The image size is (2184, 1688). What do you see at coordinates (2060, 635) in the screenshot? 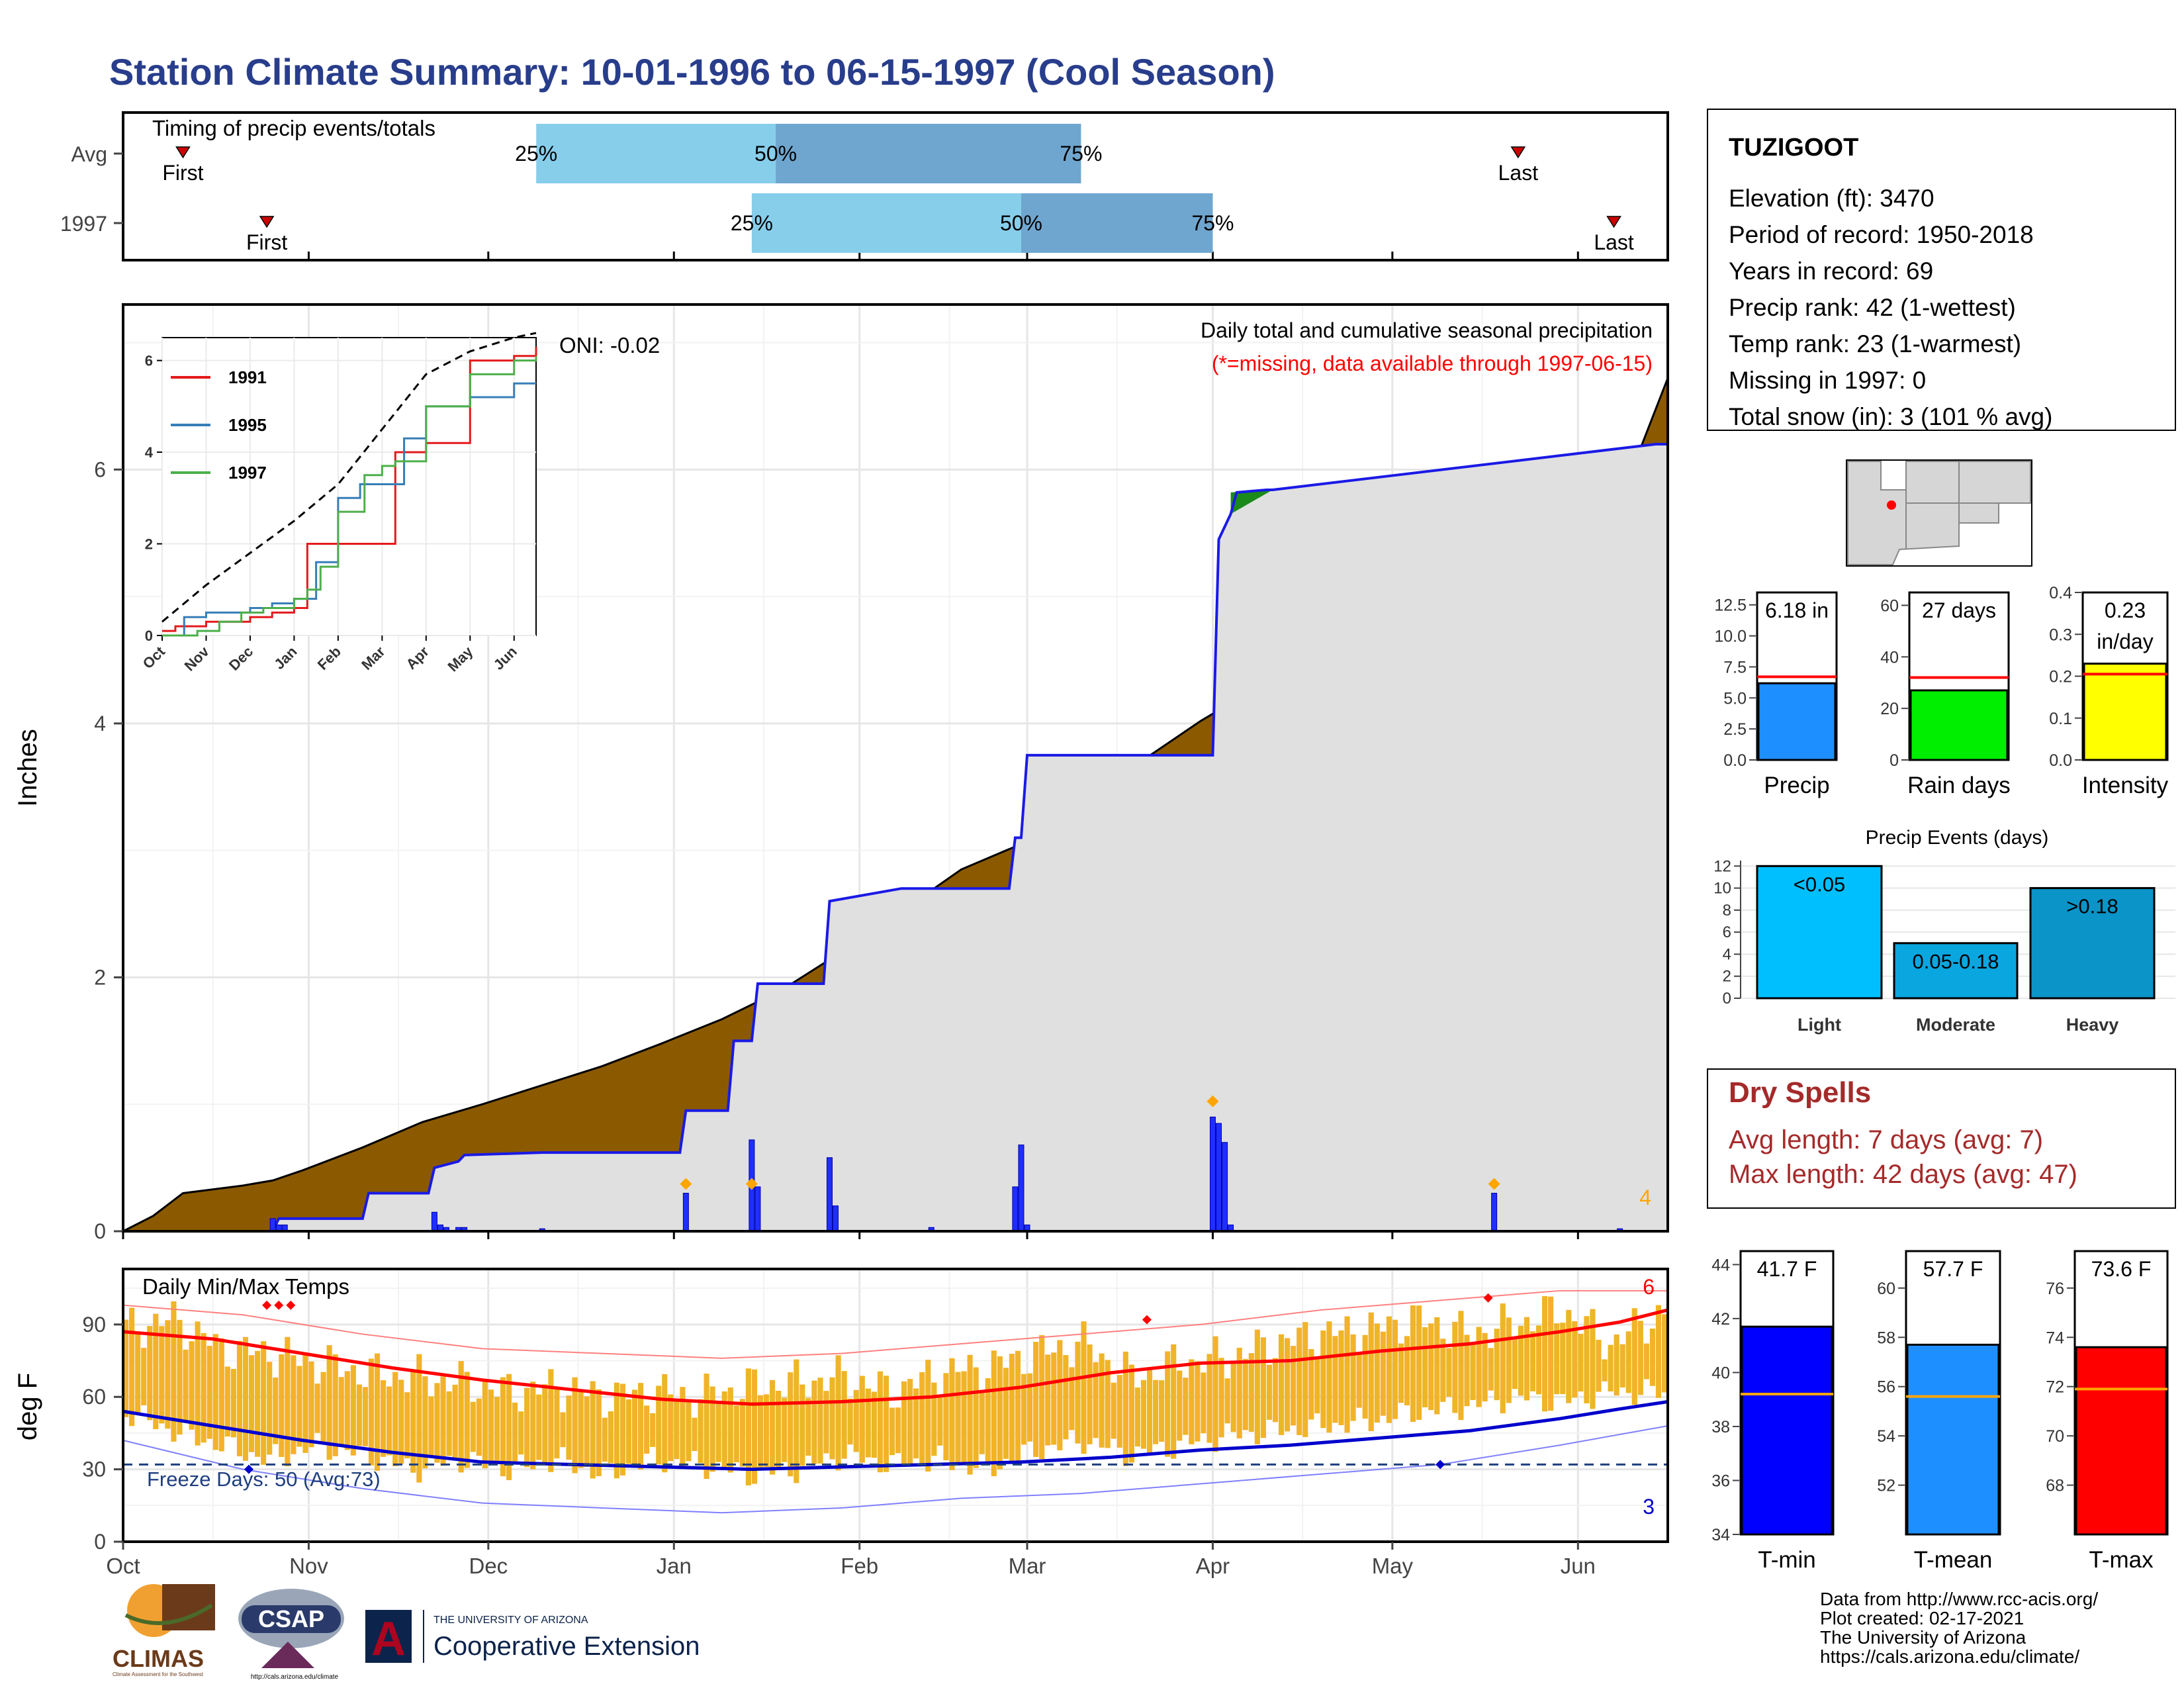
I see `total-intensity-ytick-label: 0.3` at bounding box center [2060, 635].